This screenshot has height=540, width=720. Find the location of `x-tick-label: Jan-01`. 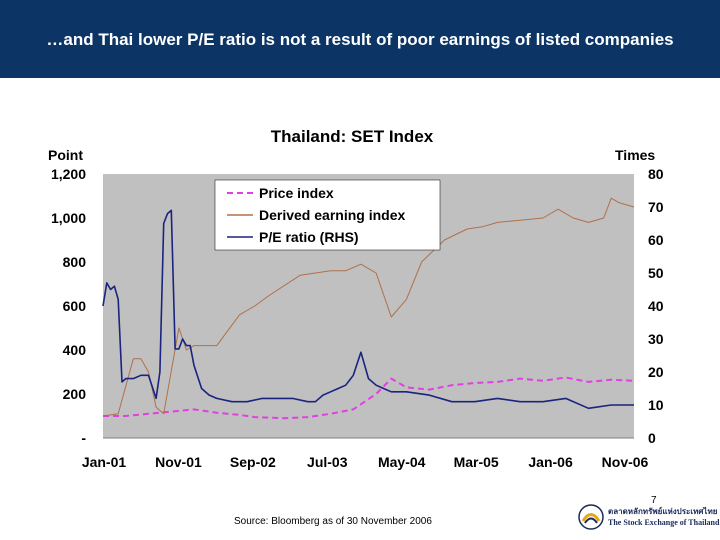

x-tick-label: Jan-01 is located at coordinates (104, 462).